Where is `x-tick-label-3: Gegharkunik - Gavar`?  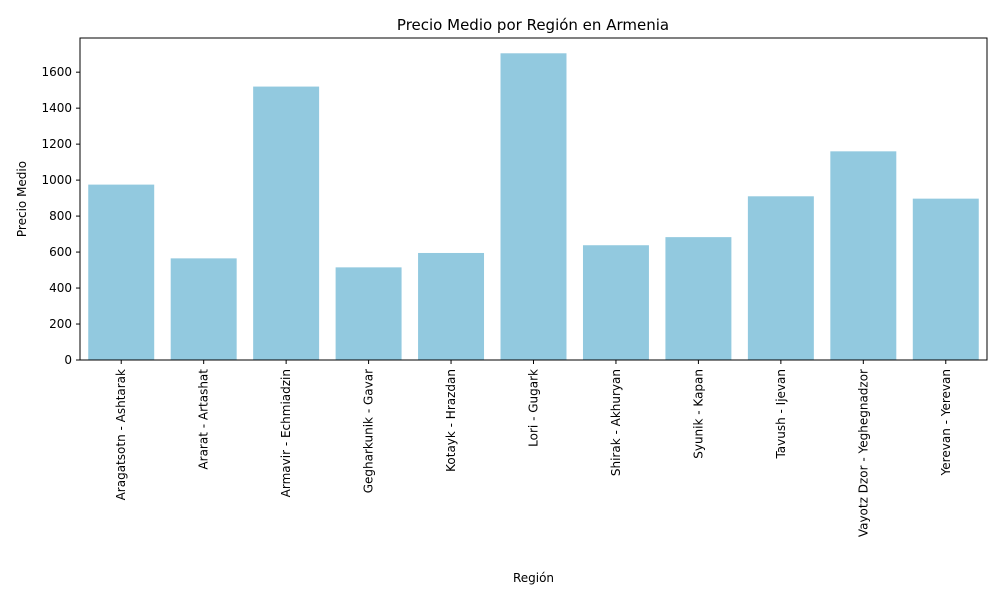
x-tick-label-3: Gegharkunik - Gavar is located at coordinates (369, 431).